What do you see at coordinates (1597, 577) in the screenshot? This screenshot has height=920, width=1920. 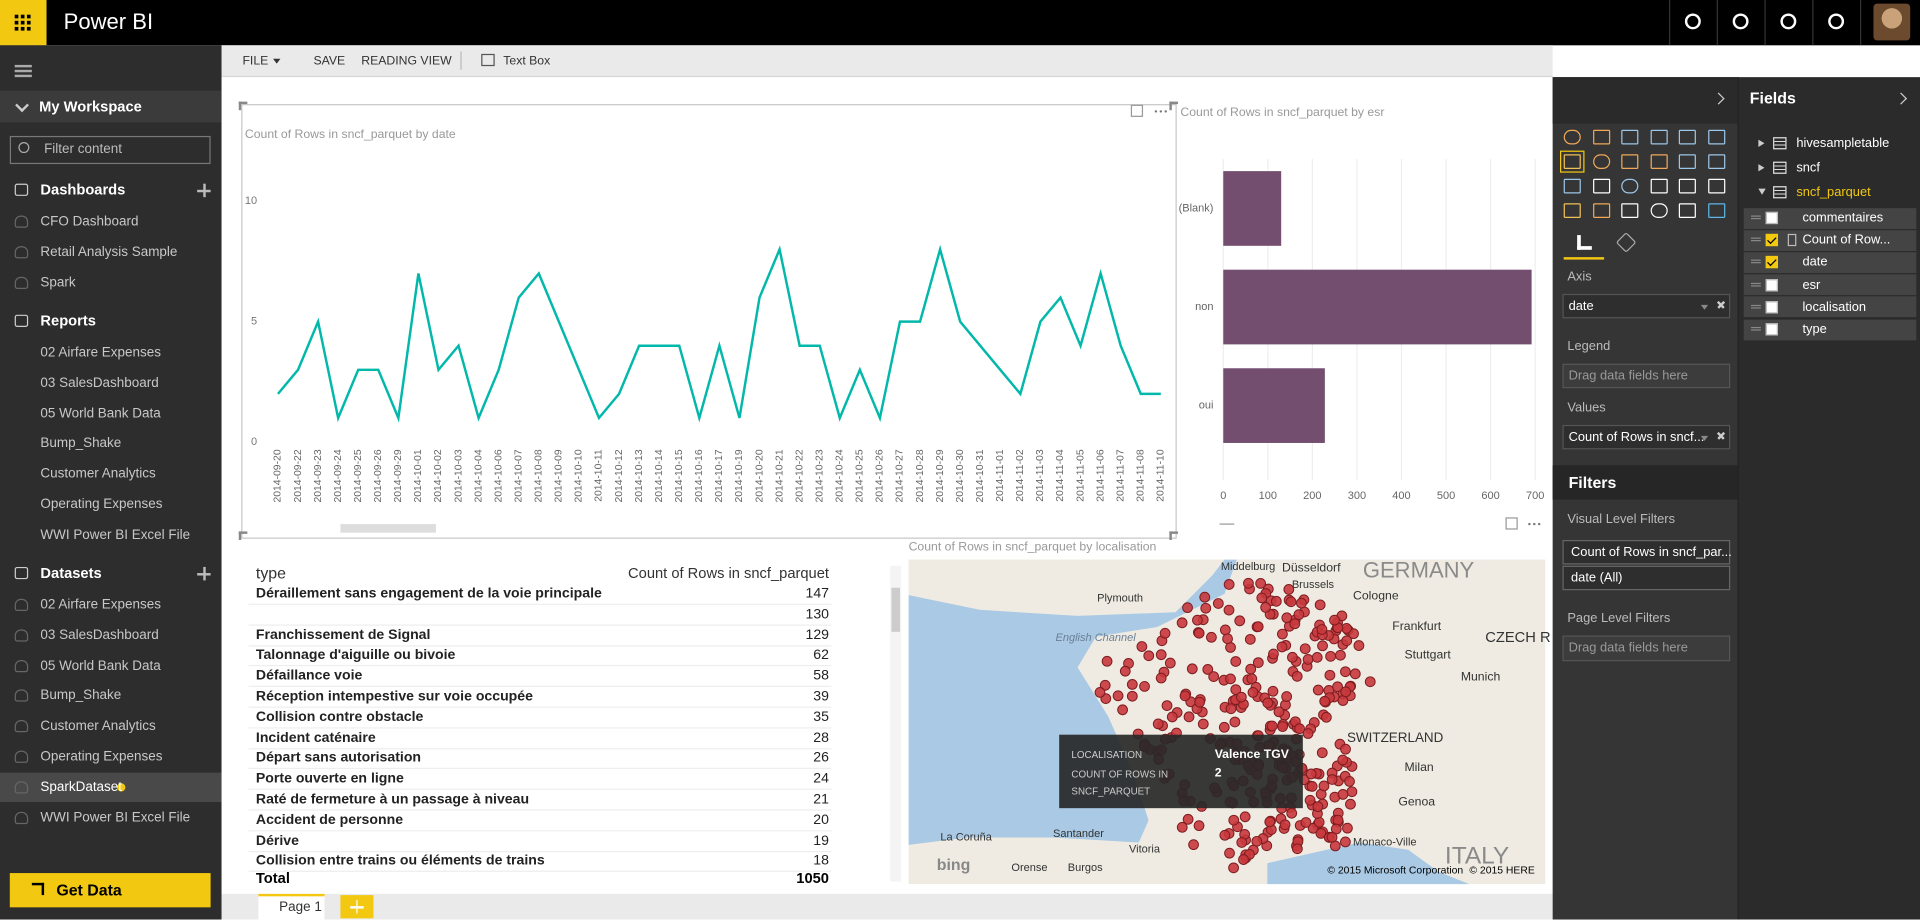 I see `filter-card-label: date (All)` at bounding box center [1597, 577].